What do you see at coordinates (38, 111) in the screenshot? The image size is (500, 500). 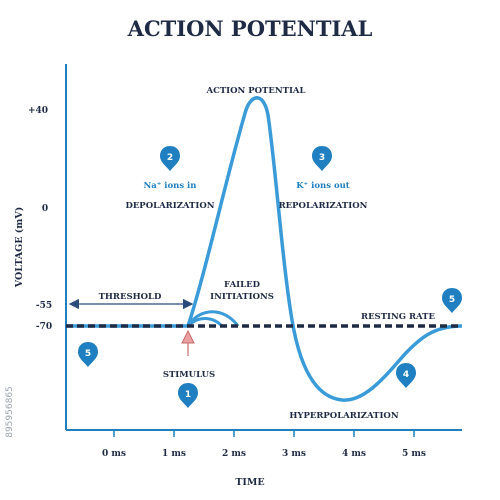 I see `y-tick-plus40: +40` at bounding box center [38, 111].